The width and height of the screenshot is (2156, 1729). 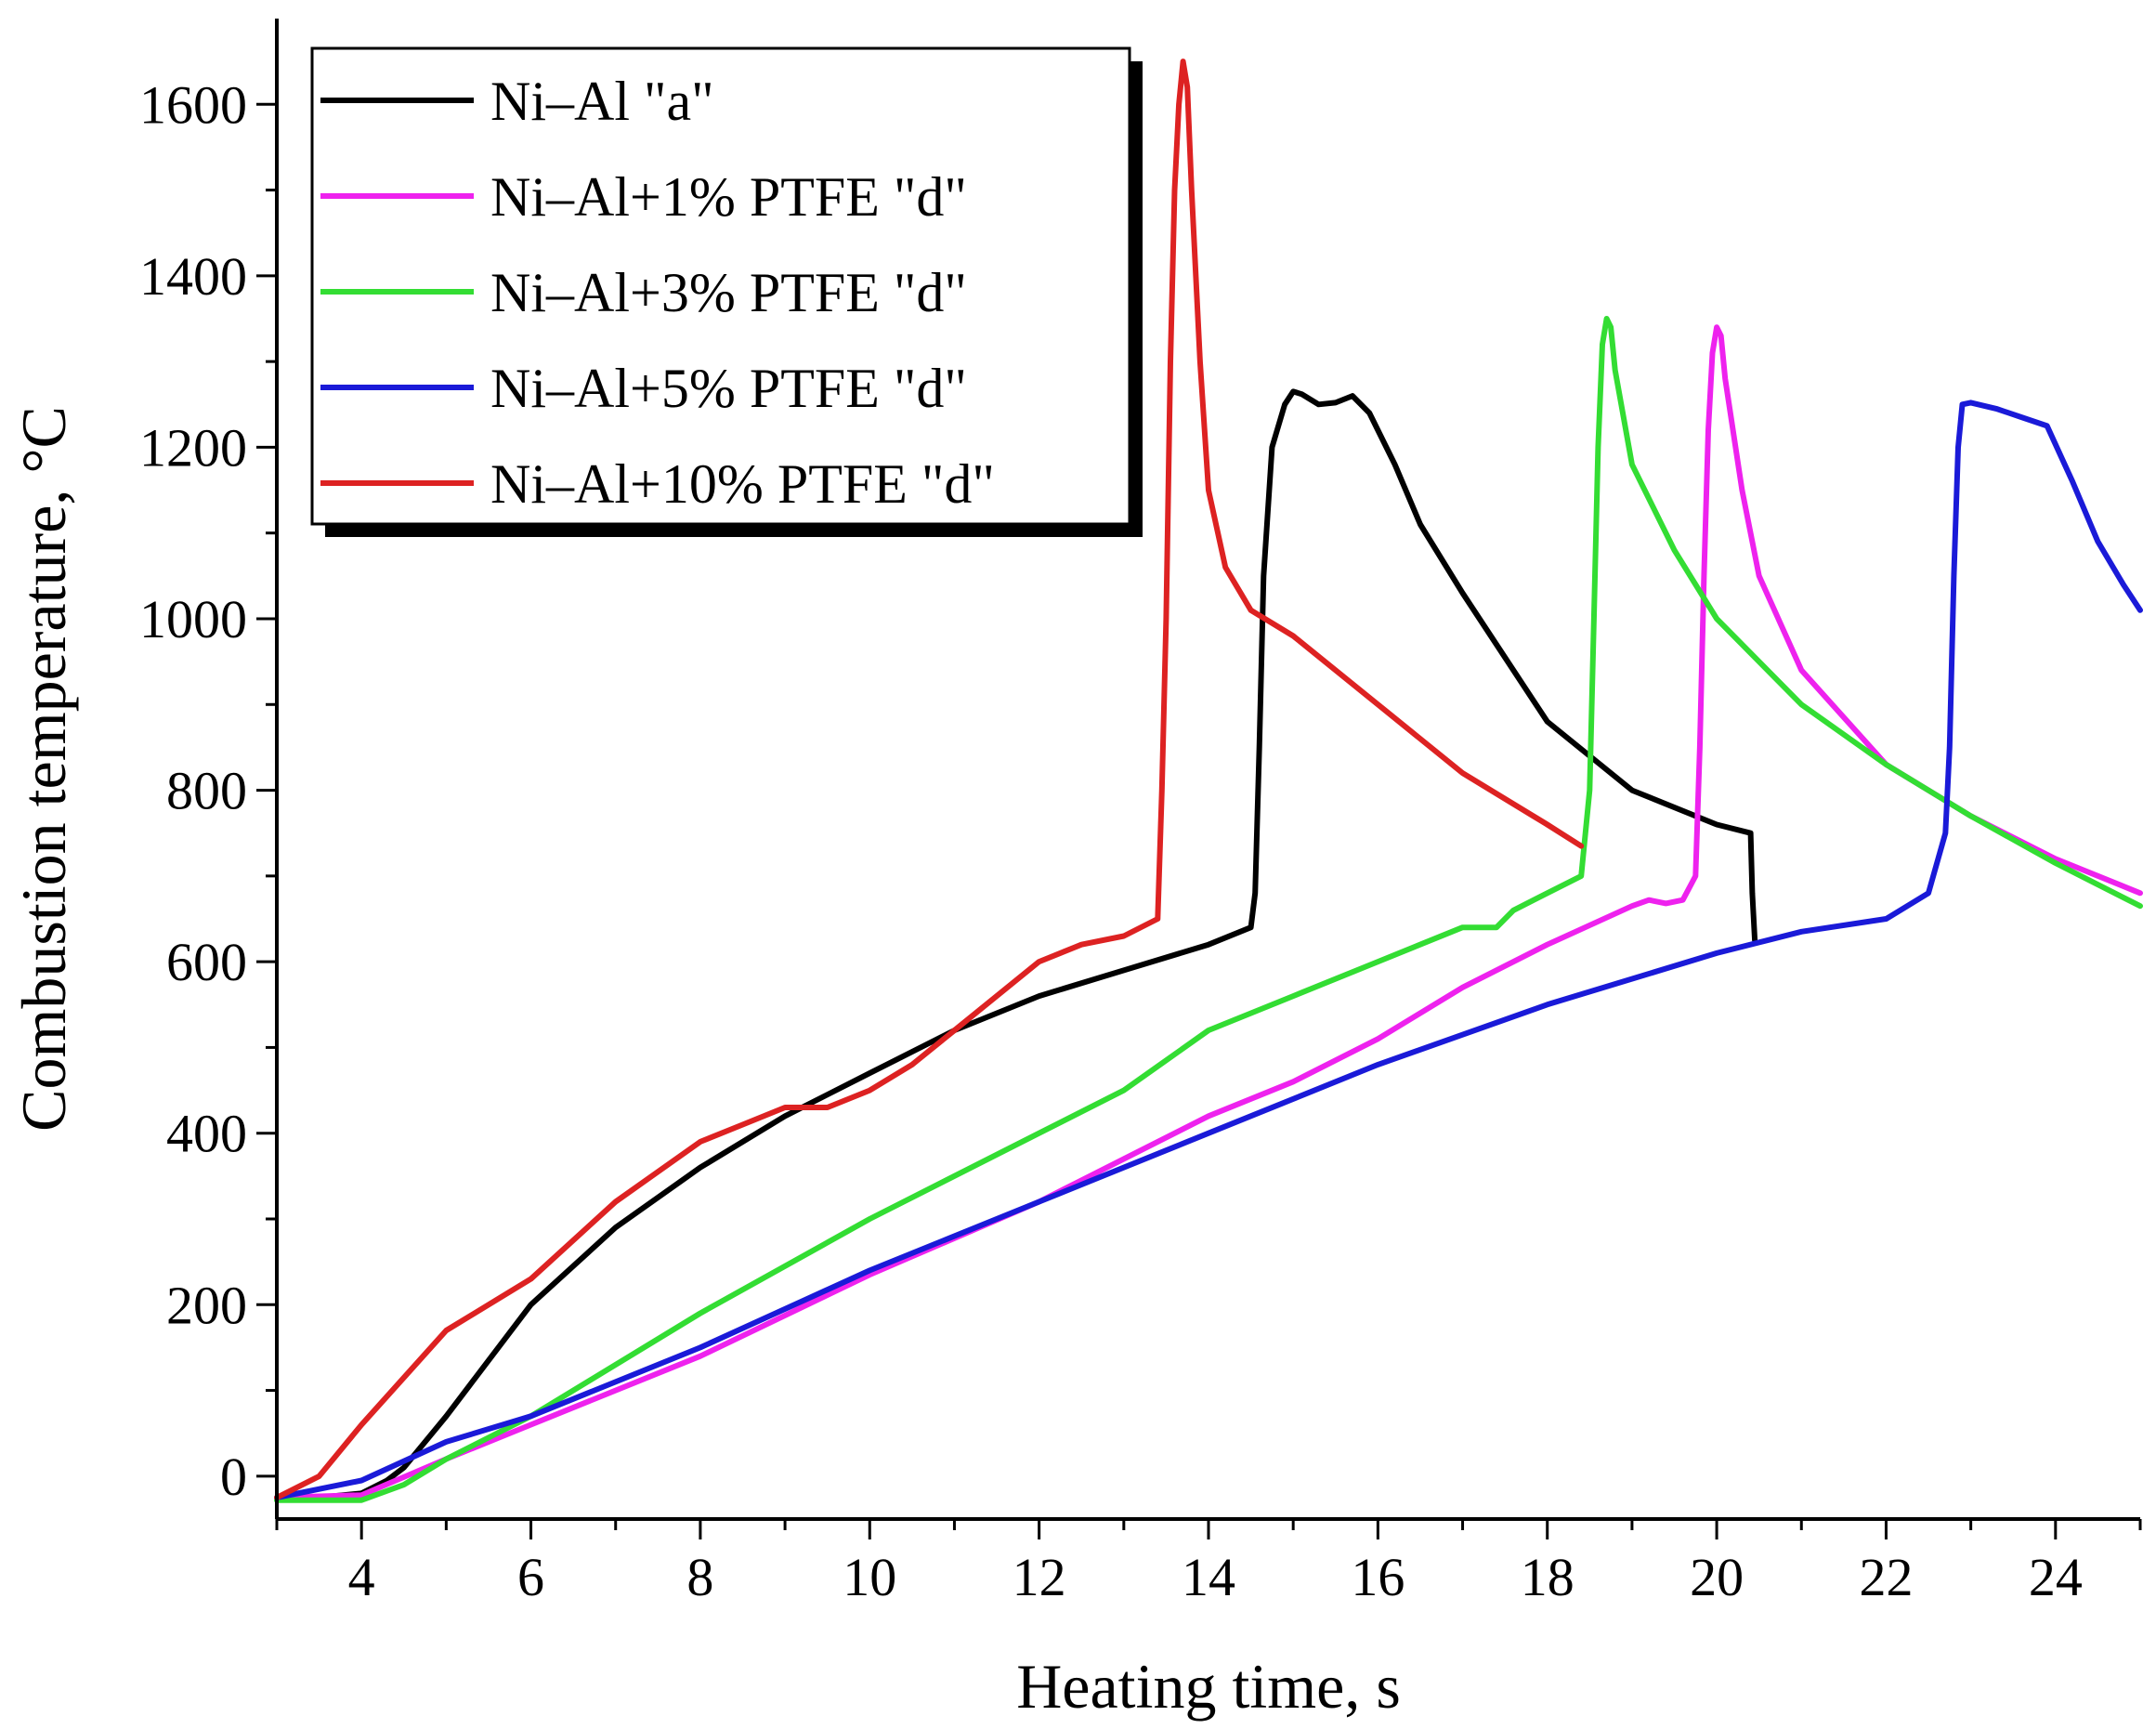 I want to click on x-tick-label: 8, so click(x=699, y=1577).